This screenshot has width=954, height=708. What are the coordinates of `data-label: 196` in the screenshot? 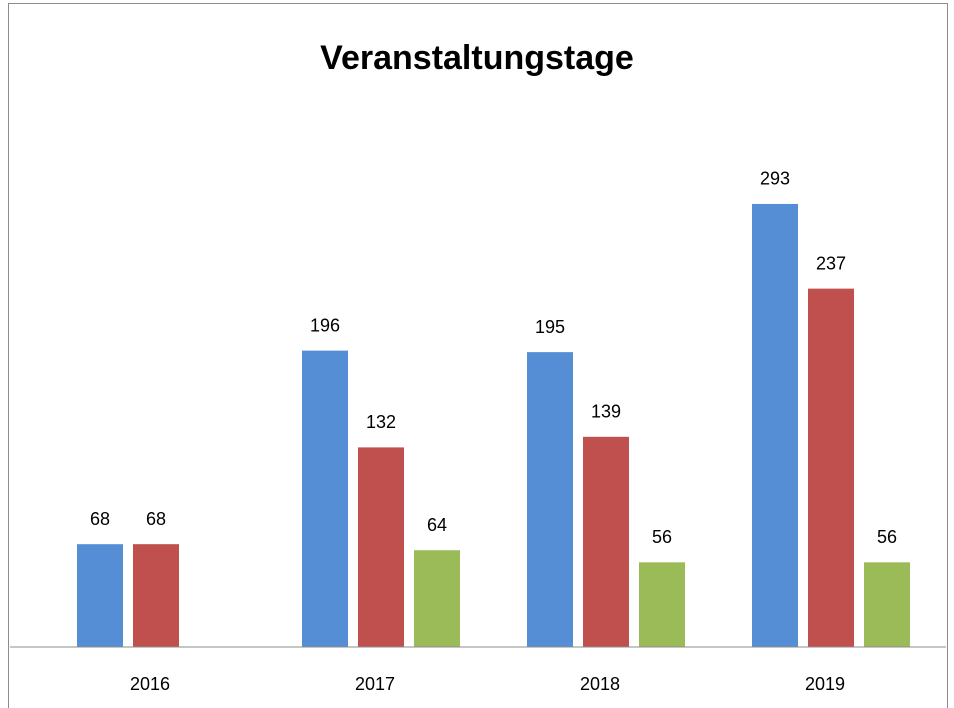 It's located at (325, 325).